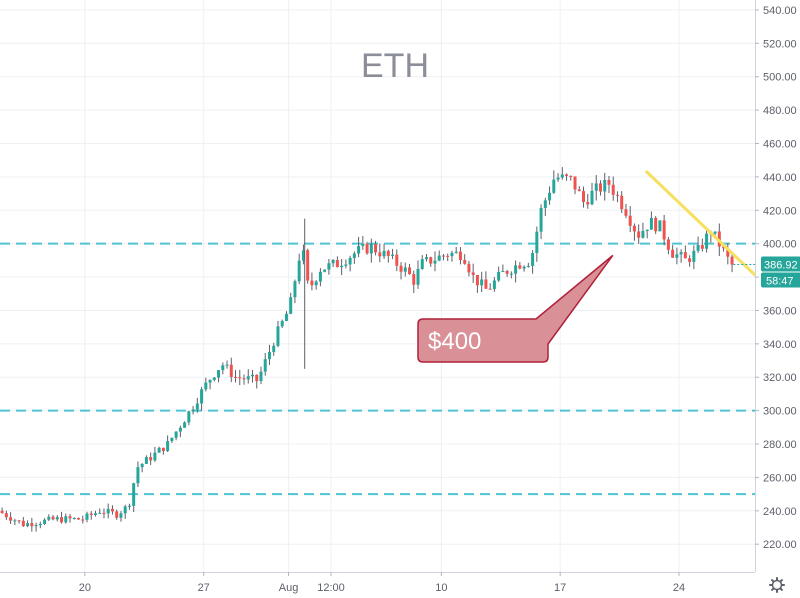 The height and width of the screenshot is (598, 800). Describe the element at coordinates (780, 378) in the screenshot. I see `y-tick-label: 320.00` at that location.